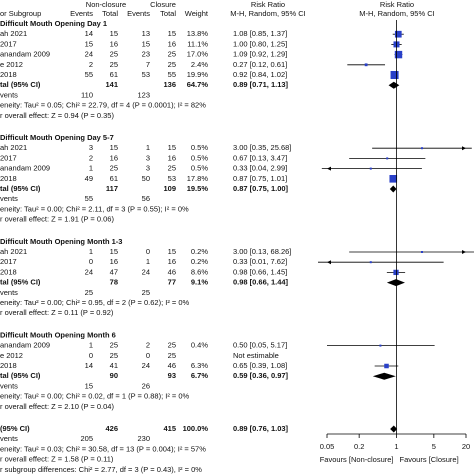  Describe the element at coordinates (327, 446) in the screenshot. I see `x-tick-label: 0.05` at that location.